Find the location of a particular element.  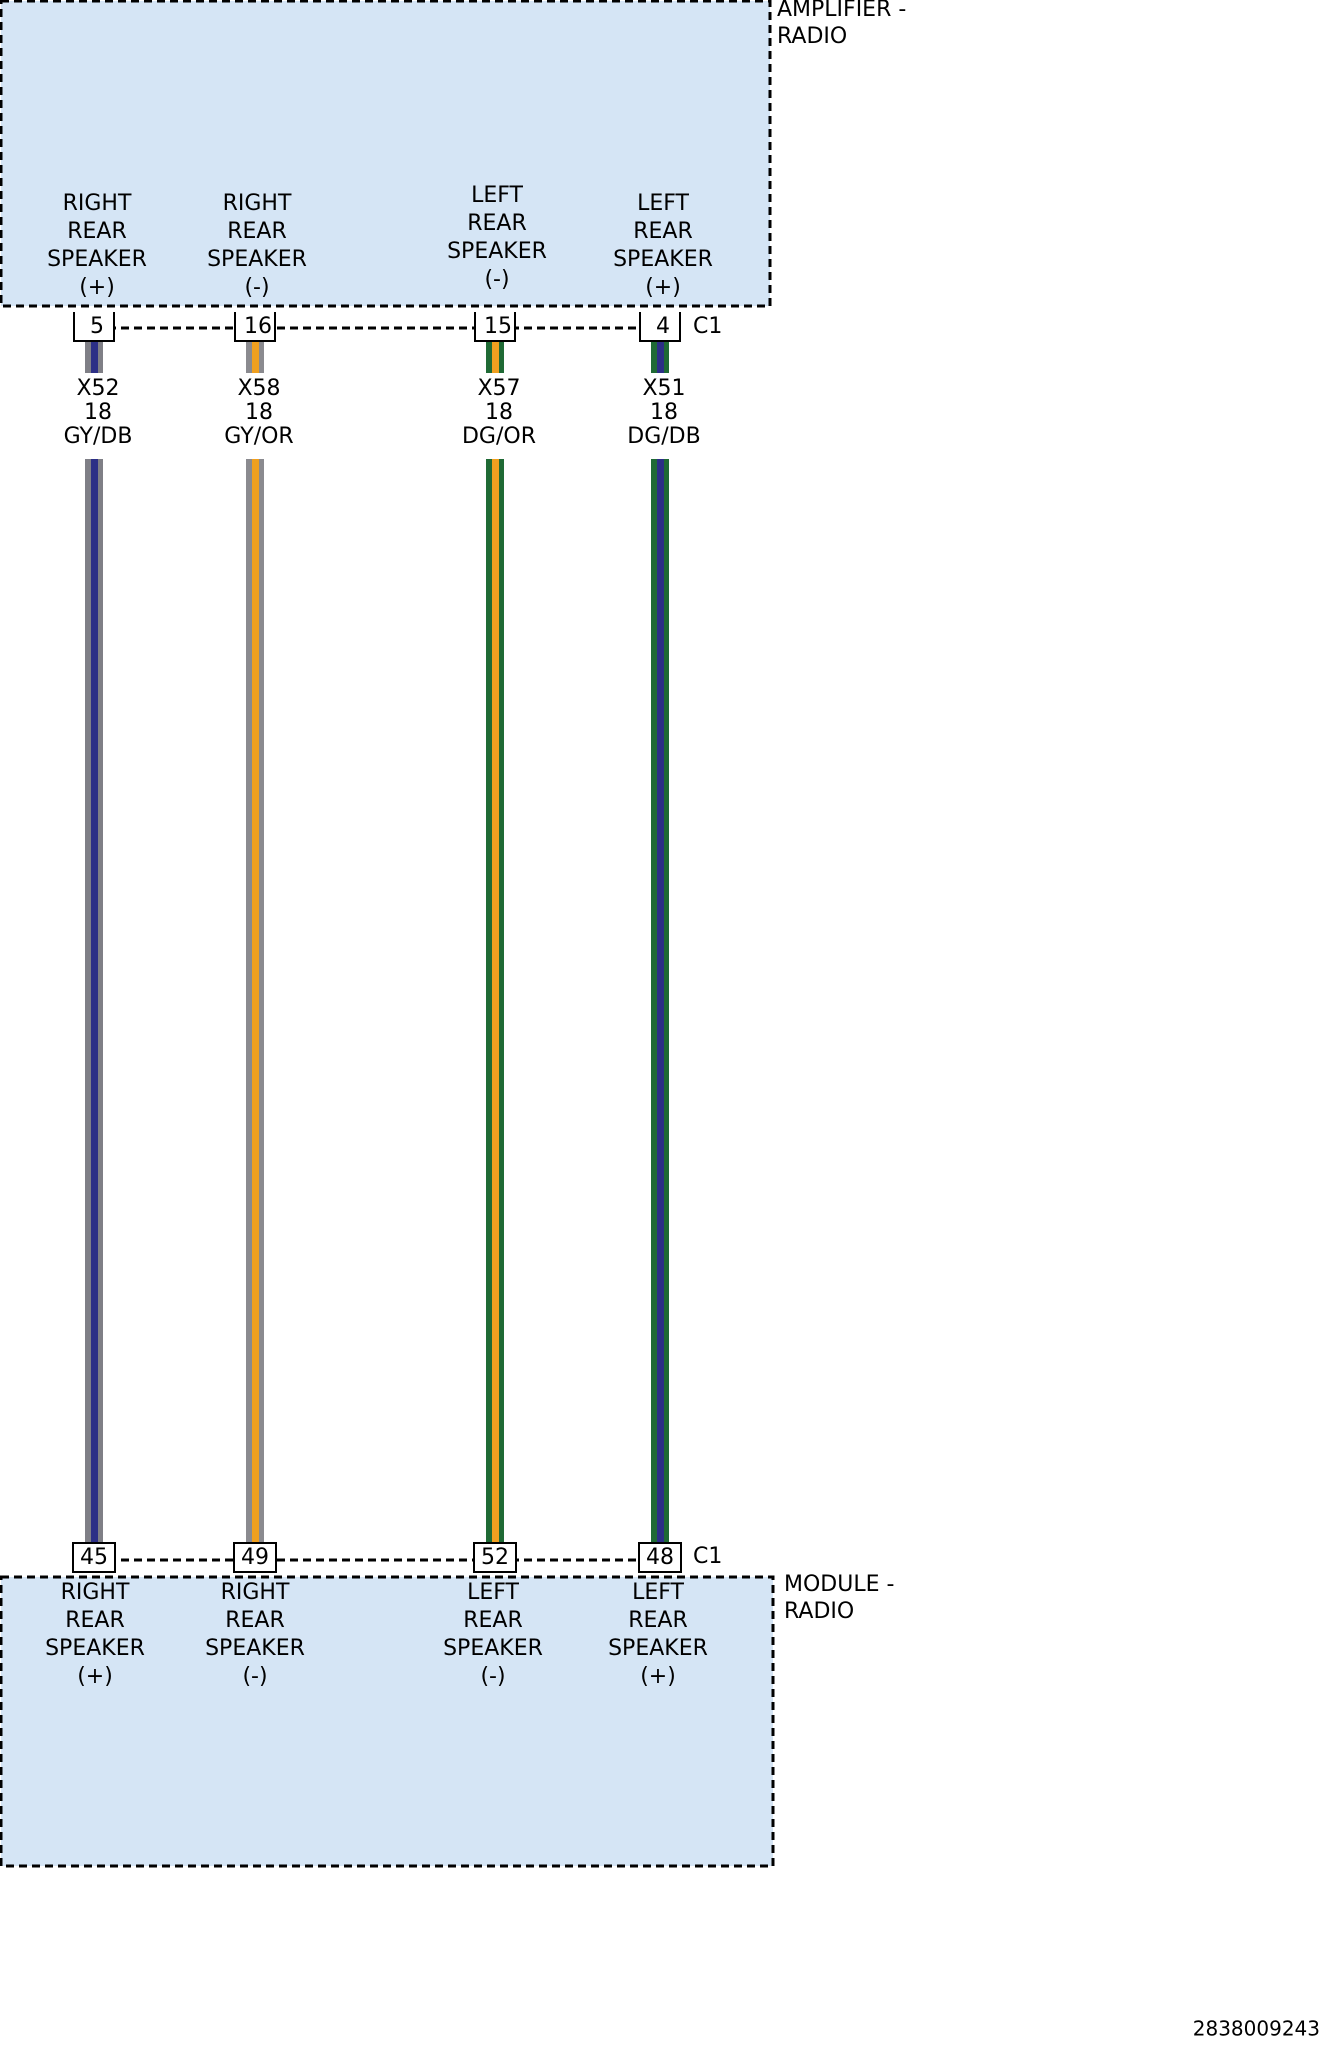

pin-number: 52 is located at coordinates (495, 1557).